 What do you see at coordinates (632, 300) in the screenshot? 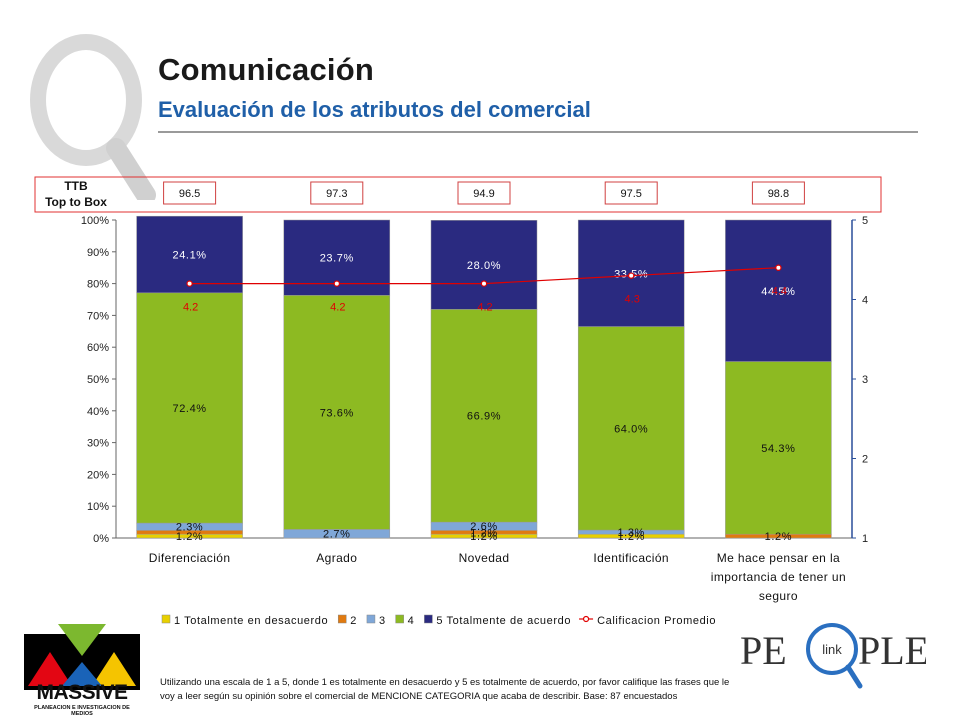
I see `average-label: 4.3` at bounding box center [632, 300].